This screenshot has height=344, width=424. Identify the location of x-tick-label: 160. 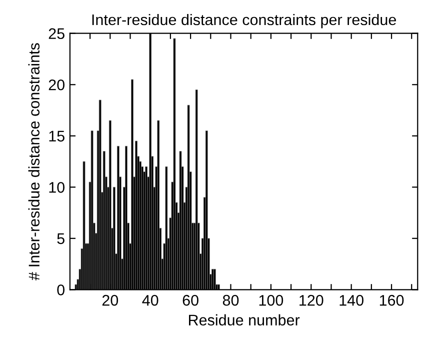
(392, 300).